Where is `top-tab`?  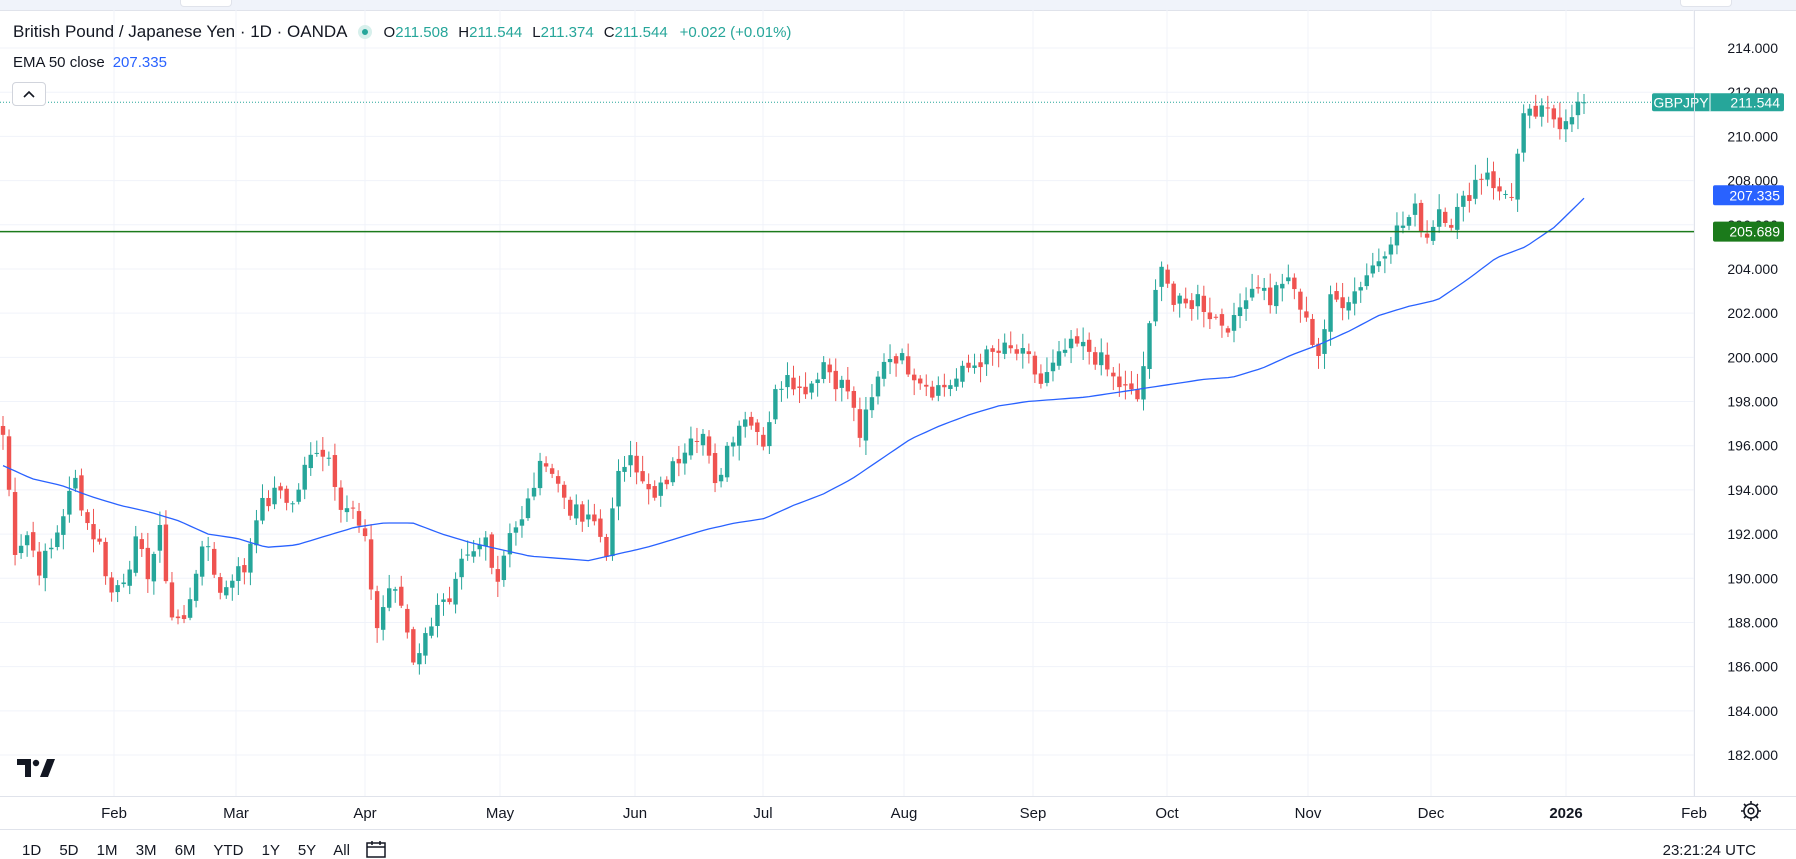 top-tab is located at coordinates (1706, 3).